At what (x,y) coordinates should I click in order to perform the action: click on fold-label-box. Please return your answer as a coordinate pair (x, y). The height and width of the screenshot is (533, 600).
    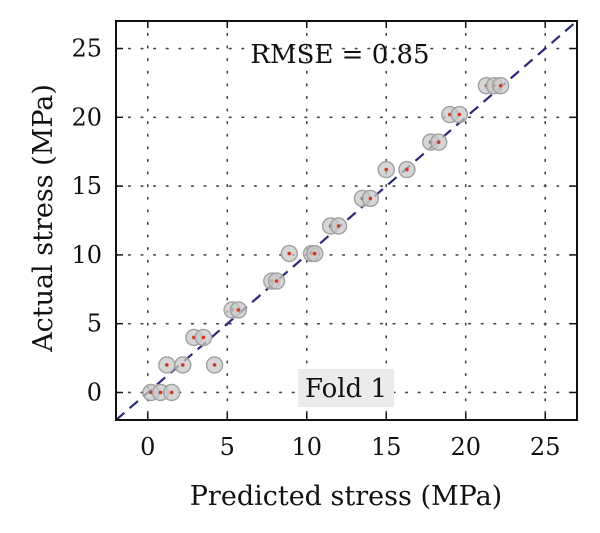
    Looking at the image, I should click on (346, 388).